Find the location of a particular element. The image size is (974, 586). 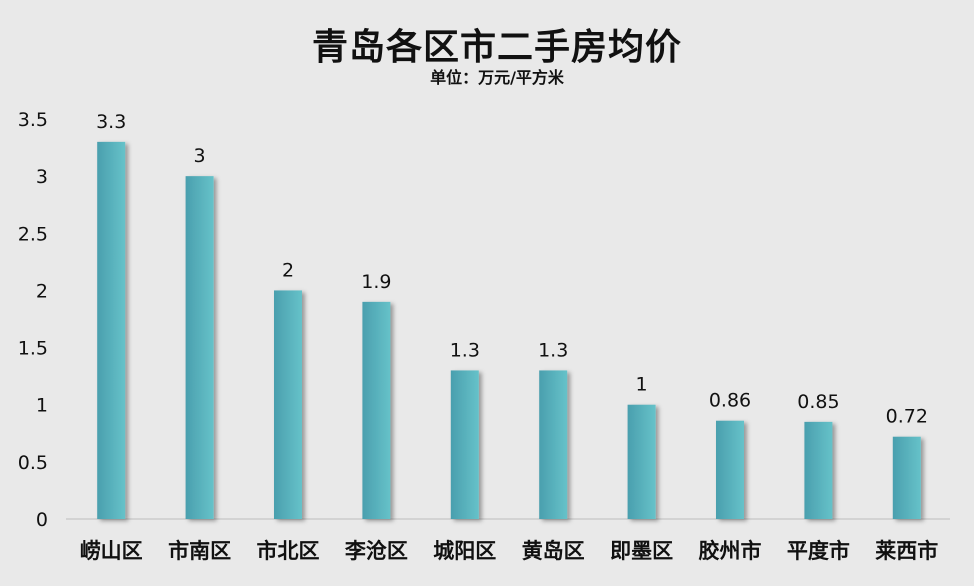

chart-subtitle: 单位：万元/平方米 is located at coordinates (497, 77).